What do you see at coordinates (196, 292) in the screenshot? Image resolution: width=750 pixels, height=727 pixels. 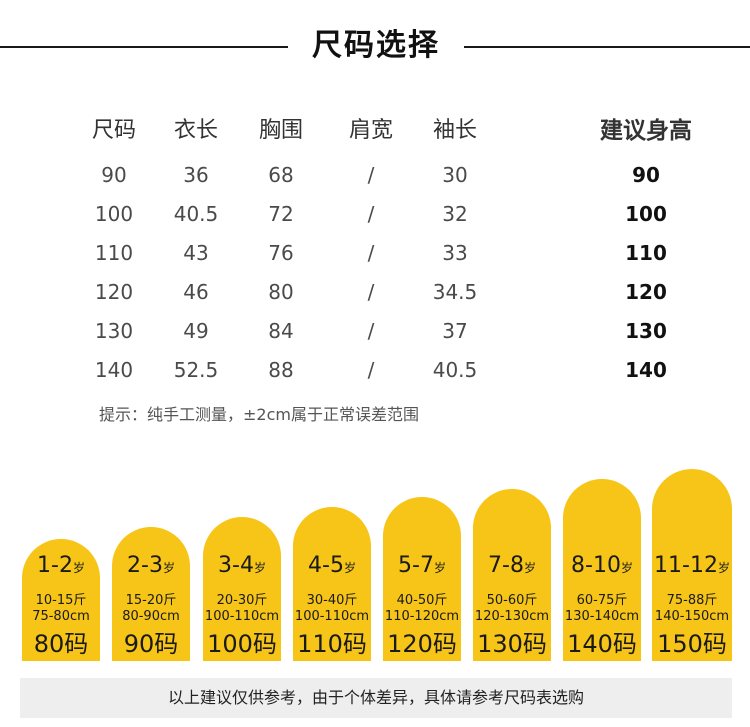 I see `table-cell: 46` at bounding box center [196, 292].